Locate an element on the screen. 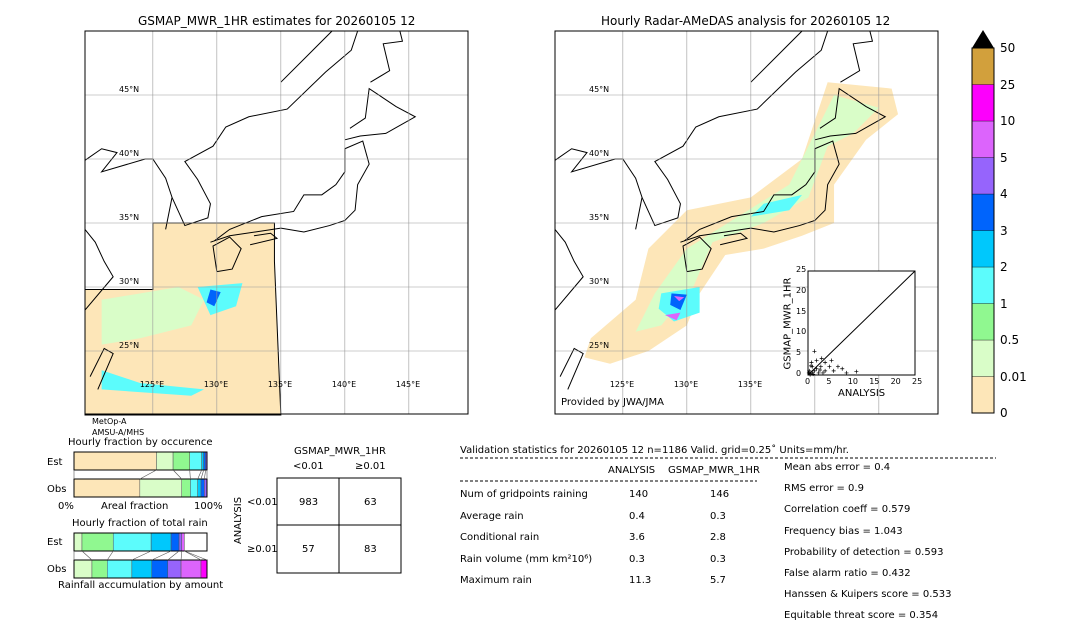 The height and width of the screenshot is (621, 1080). colorbar-frame is located at coordinates (983, 230).